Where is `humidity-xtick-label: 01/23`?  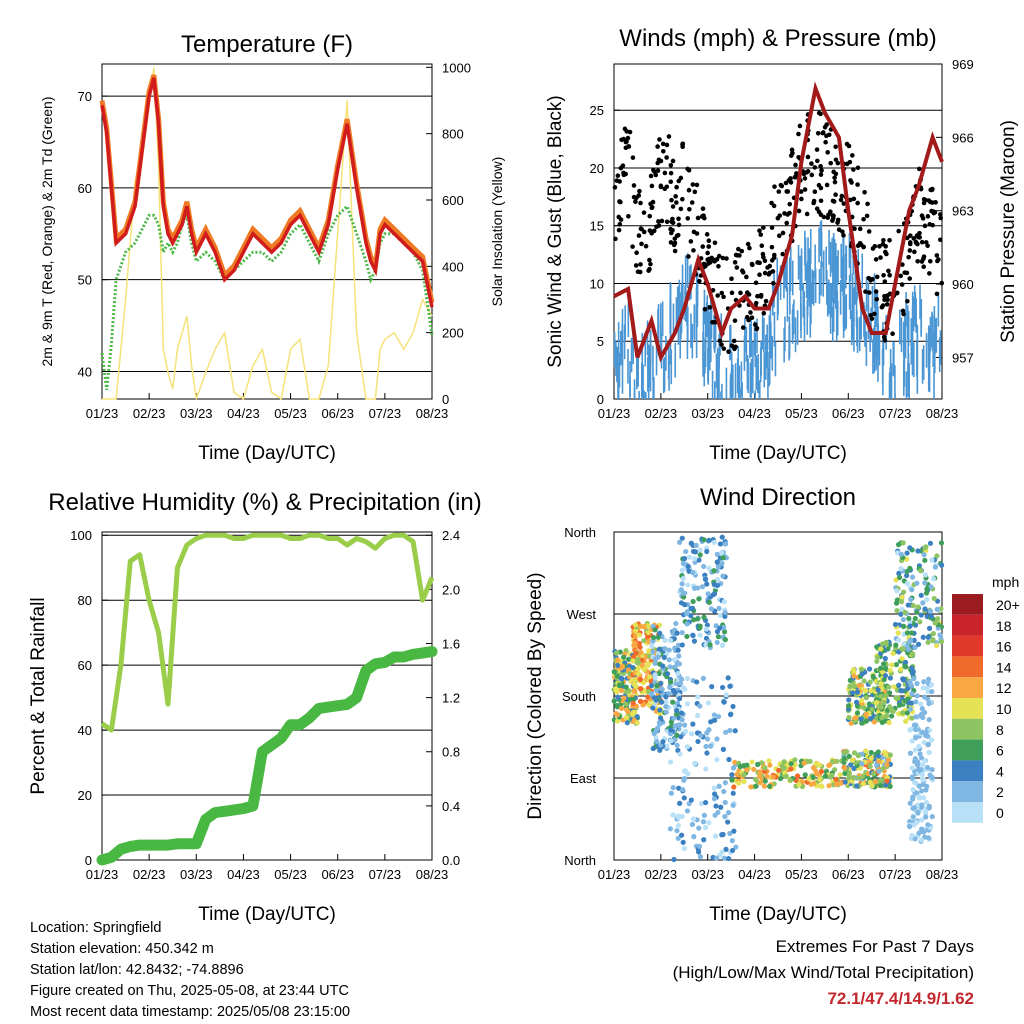
humidity-xtick-label: 01/23 is located at coordinates (102, 874).